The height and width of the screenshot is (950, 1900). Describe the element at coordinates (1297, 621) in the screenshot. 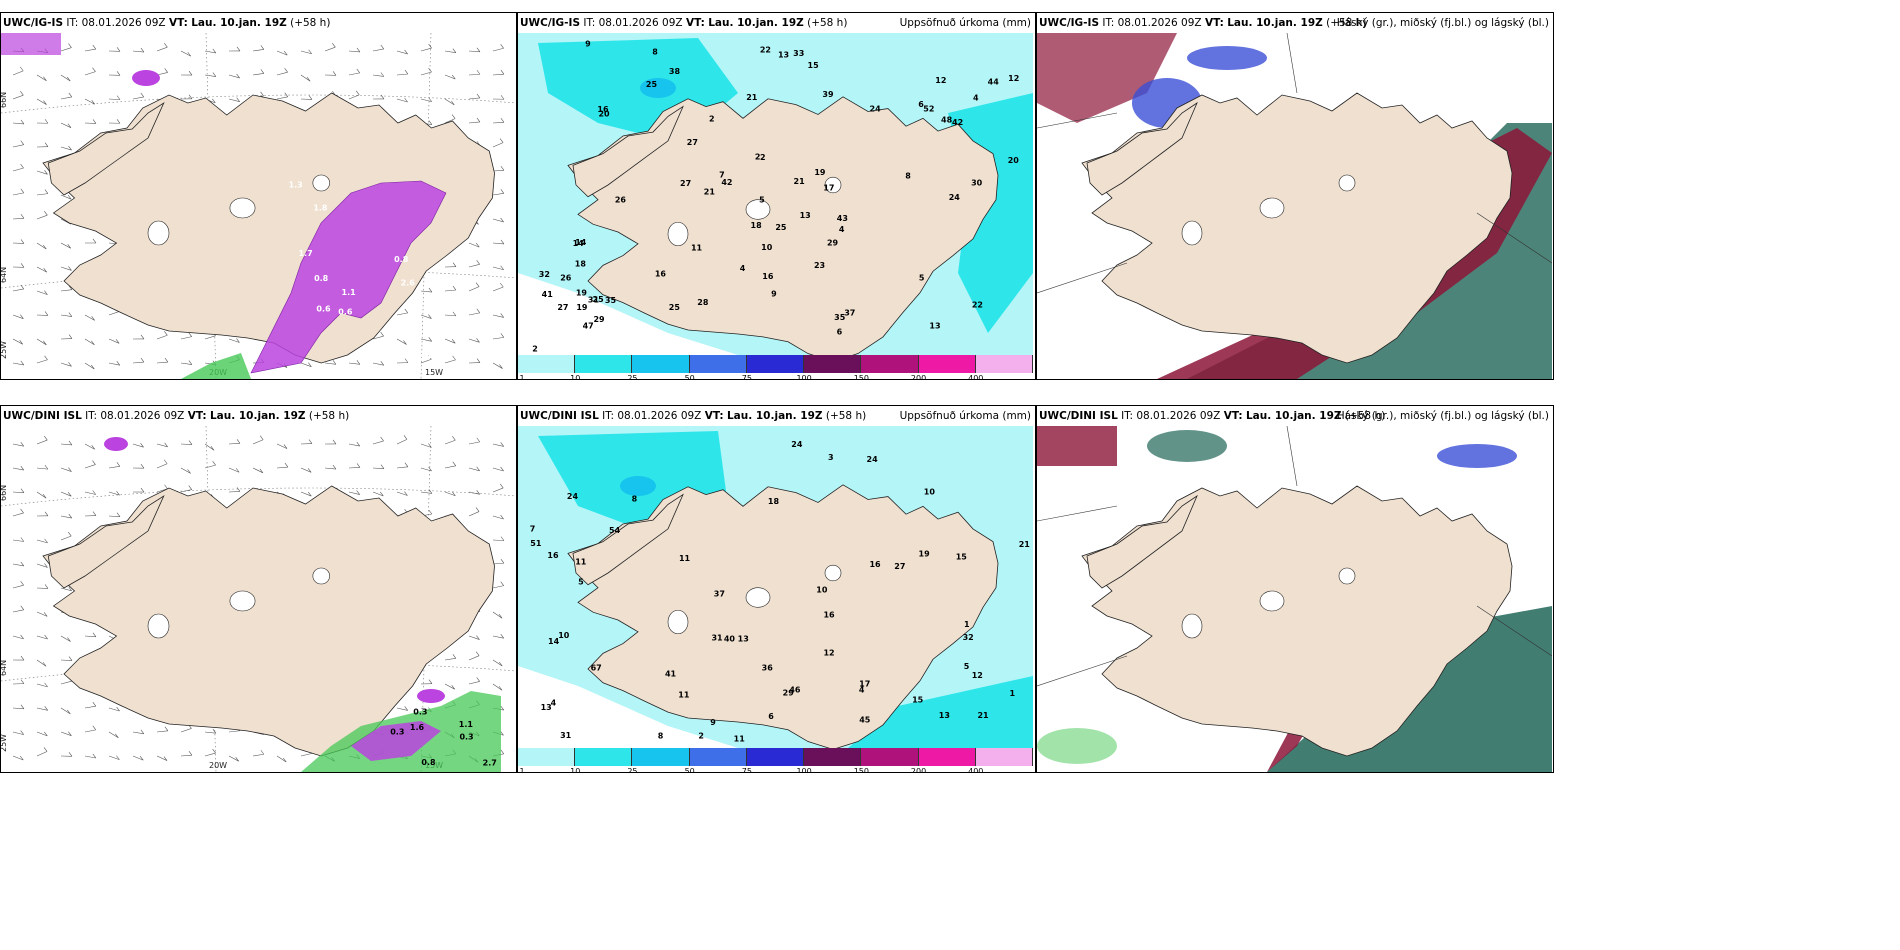

I see `iceland-land` at that location.